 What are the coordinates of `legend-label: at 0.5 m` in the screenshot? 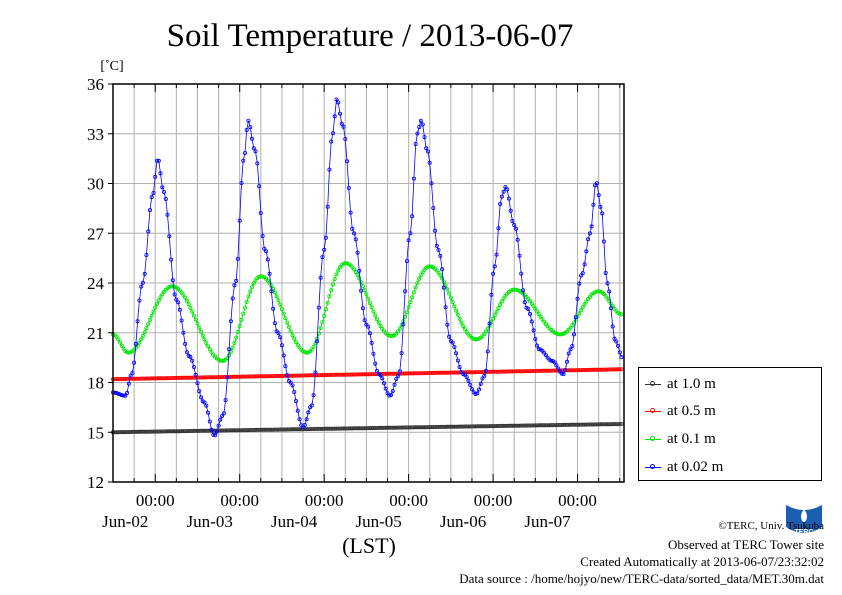 It's located at (691, 410).